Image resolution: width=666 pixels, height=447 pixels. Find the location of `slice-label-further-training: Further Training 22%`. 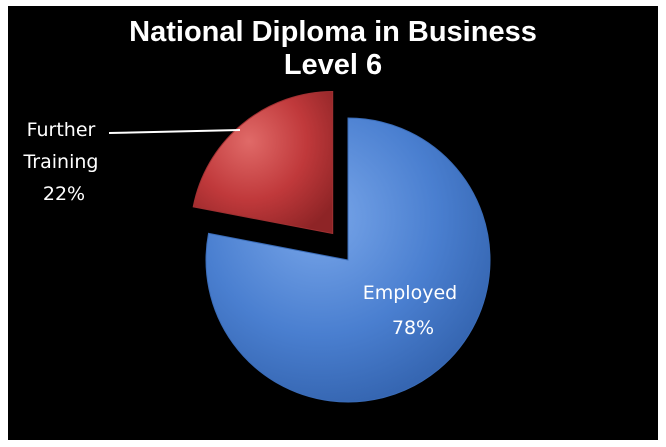

slice-label-further-training: Further Training 22% is located at coordinates (63, 162).